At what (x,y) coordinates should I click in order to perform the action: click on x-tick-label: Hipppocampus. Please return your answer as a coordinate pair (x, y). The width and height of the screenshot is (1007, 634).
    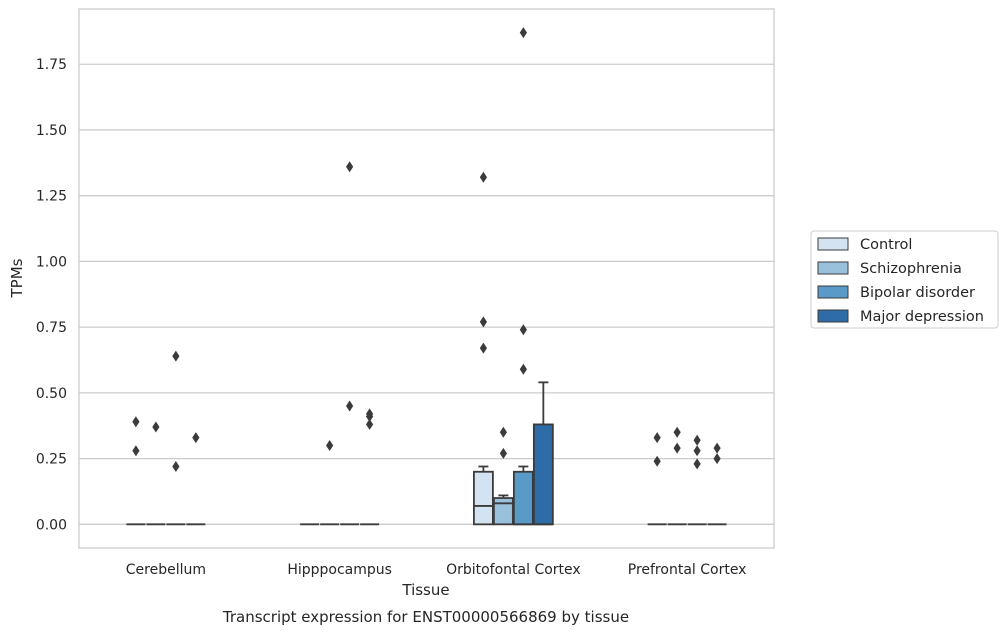
    Looking at the image, I should click on (339, 570).